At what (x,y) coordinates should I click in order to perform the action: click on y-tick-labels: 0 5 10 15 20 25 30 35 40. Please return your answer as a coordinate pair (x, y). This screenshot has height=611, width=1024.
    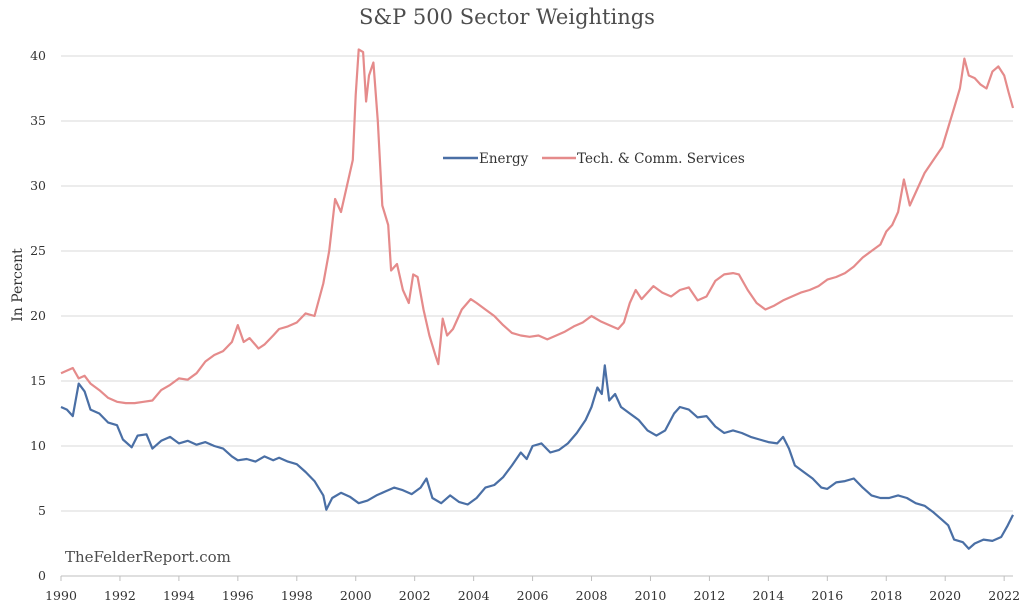
    Looking at the image, I should click on (38, 315).